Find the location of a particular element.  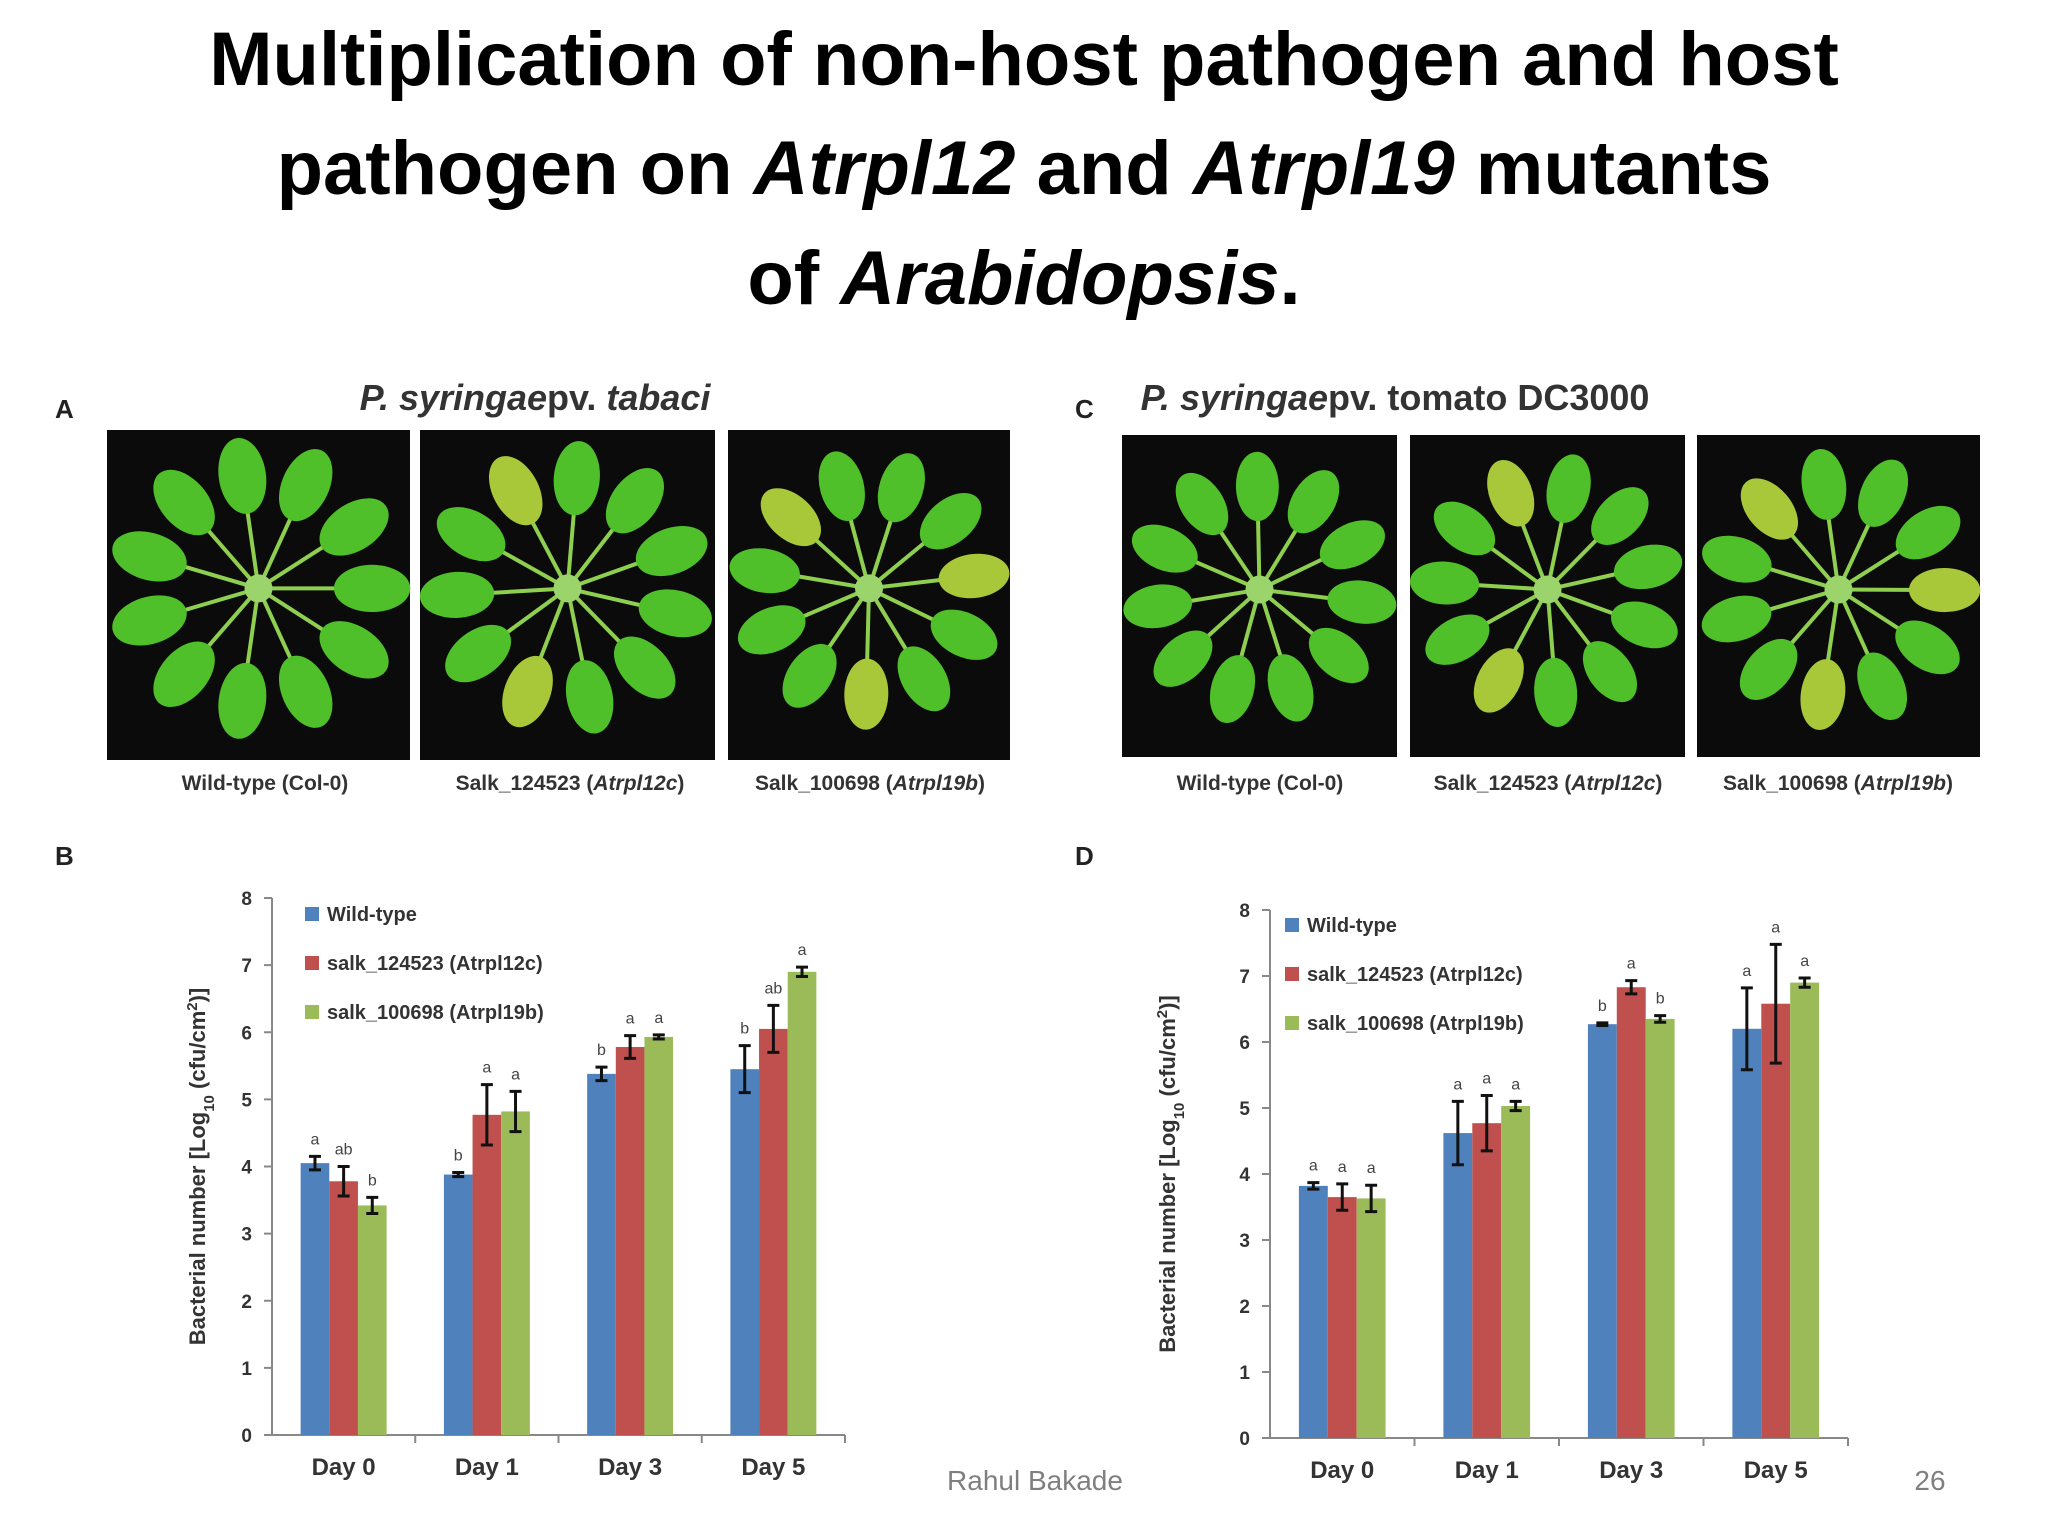

y-tick-label: 8 is located at coordinates (1244, 911).